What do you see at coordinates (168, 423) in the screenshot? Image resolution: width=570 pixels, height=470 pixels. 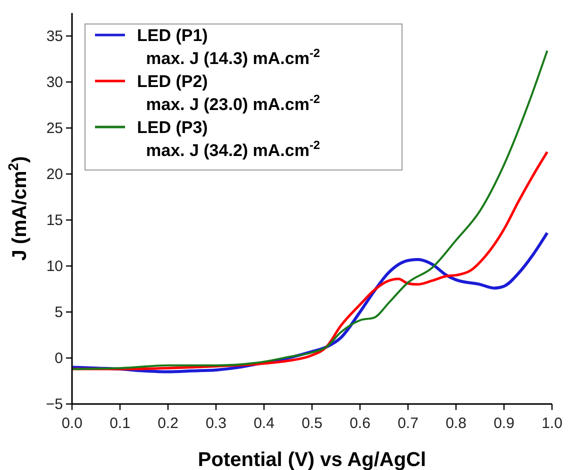 I see `x-tick-label: 0.2` at bounding box center [168, 423].